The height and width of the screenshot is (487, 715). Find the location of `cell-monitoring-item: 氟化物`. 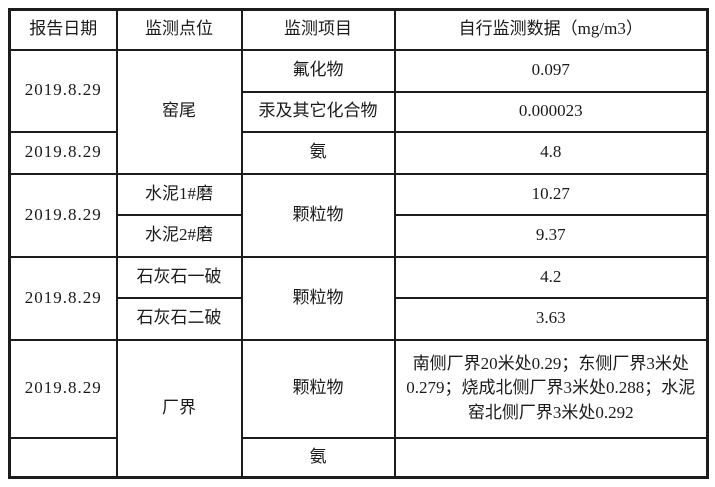

cell-monitoring-item: 氟化物 is located at coordinates (318, 70).